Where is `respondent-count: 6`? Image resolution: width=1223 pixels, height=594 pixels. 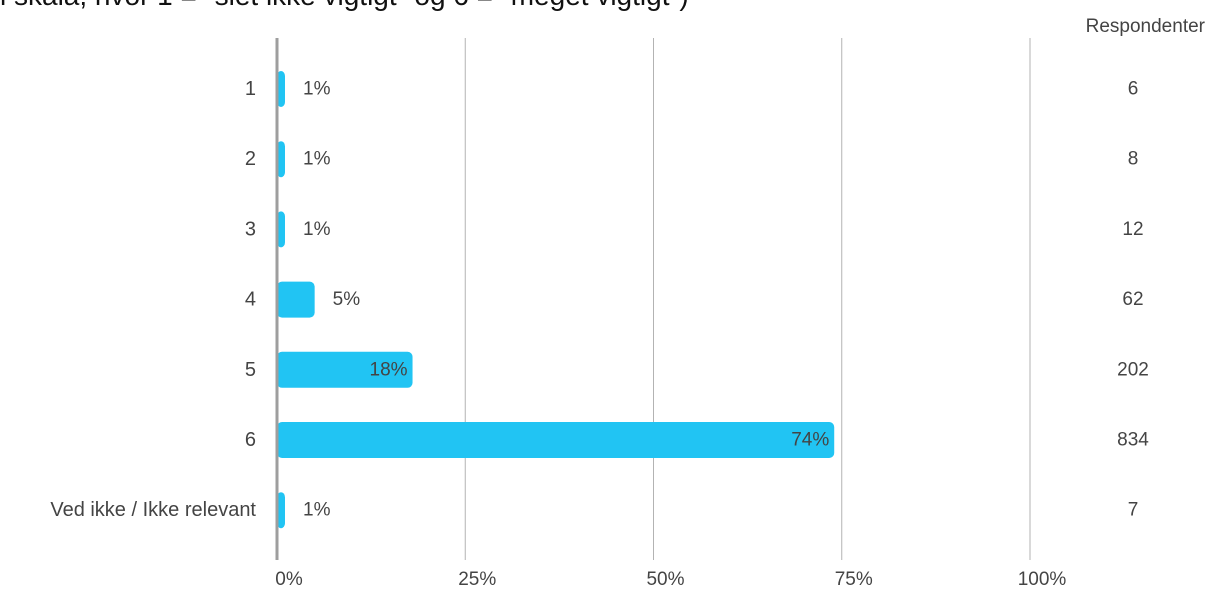 respondent-count: 6 is located at coordinates (1133, 89).